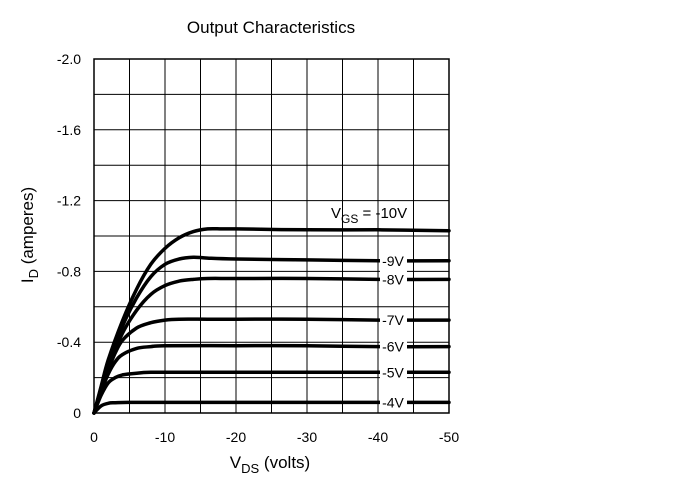 The image size is (680, 486). What do you see at coordinates (382, 213) in the screenshot?
I see `vgs-legend-rest: = -10V` at bounding box center [382, 213].